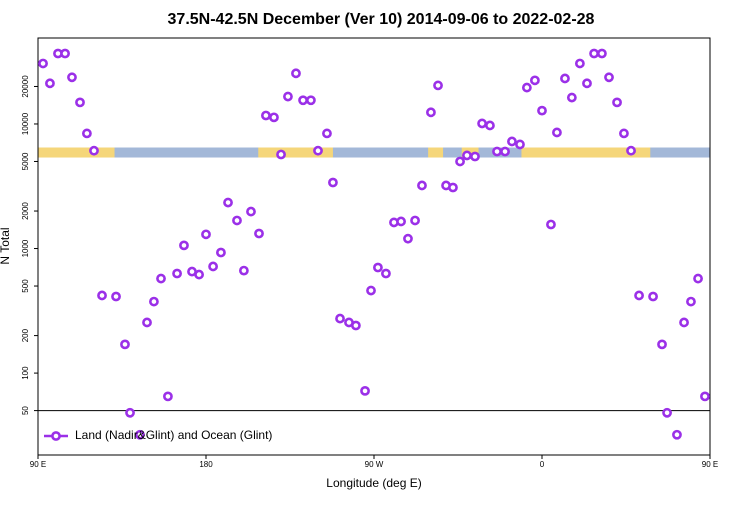 This screenshot has width=750, height=505. What do you see at coordinates (25, 248) in the screenshot?
I see `y-tick-label: 1000` at bounding box center [25, 248].